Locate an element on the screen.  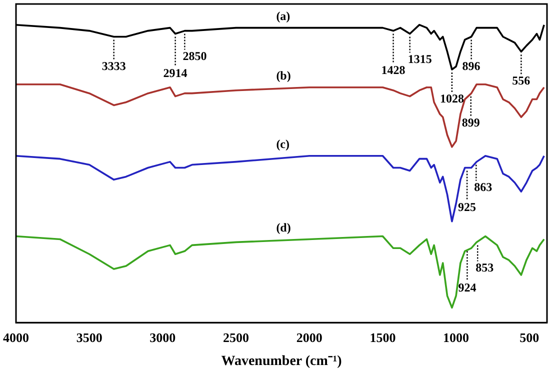
annotation: 3333 is located at coordinates (114, 65).